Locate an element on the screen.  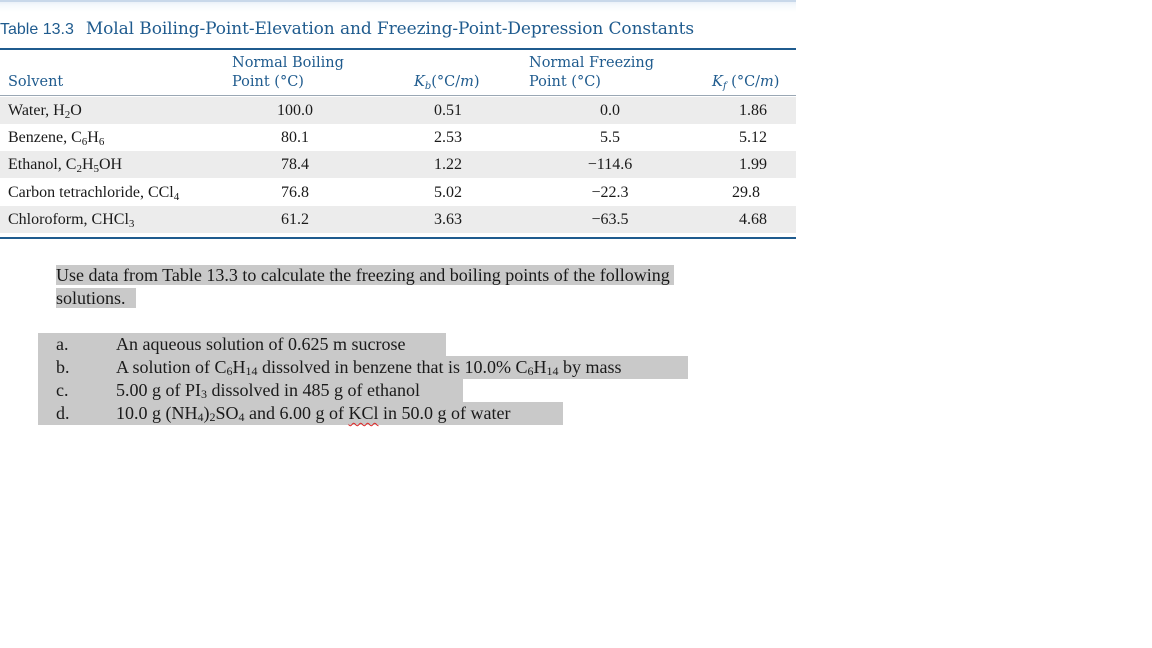
header-freezing-point-line2: Point (°C) is located at coordinates (565, 82).